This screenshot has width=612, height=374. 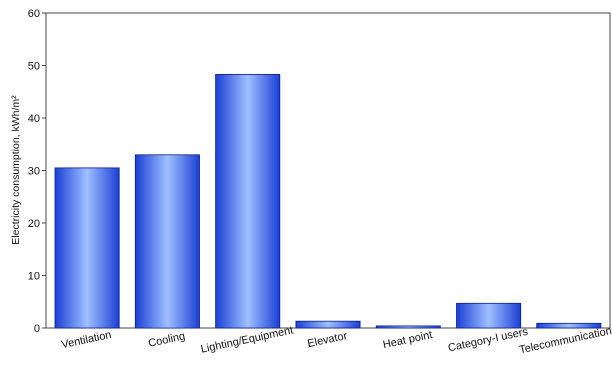 What do you see at coordinates (247, 339) in the screenshot?
I see `x-tick-label: Lighting/Equipment` at bounding box center [247, 339].